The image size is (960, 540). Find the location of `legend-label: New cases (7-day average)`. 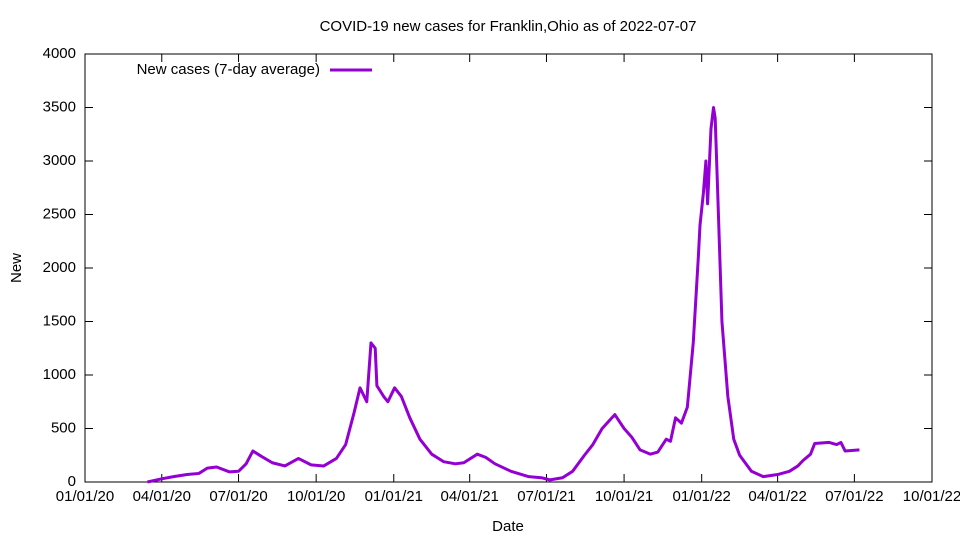

legend-label: New cases (7-day average) is located at coordinates (228, 69).